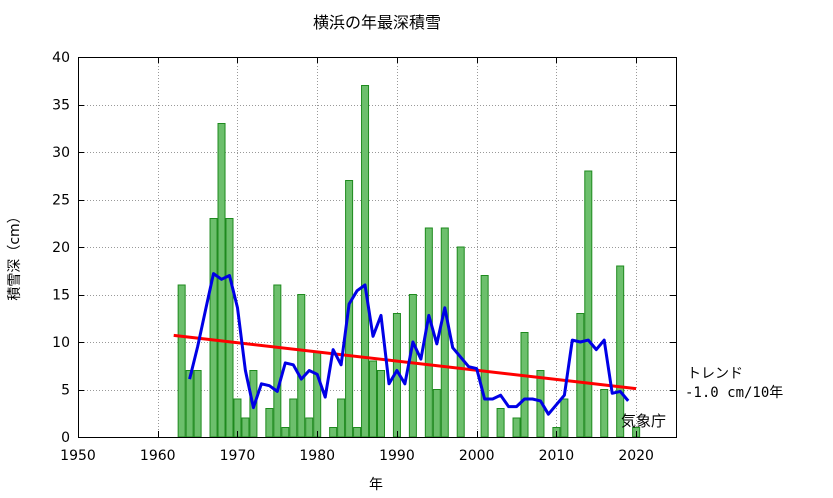 The width and height of the screenshot is (833, 498). I want to click on bar-2014, so click(588, 304).